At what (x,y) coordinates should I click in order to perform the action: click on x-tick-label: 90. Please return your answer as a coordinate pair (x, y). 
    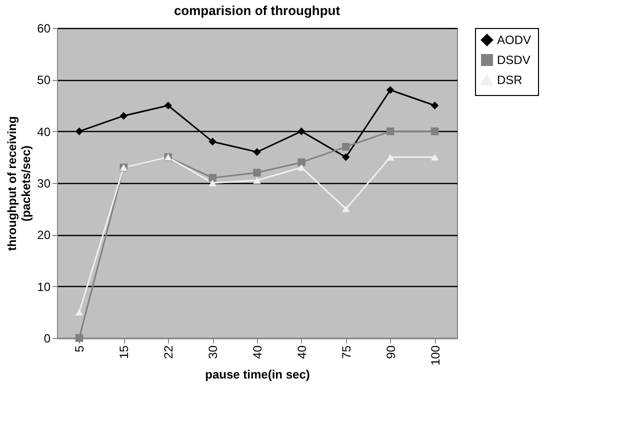
    Looking at the image, I should click on (391, 352).